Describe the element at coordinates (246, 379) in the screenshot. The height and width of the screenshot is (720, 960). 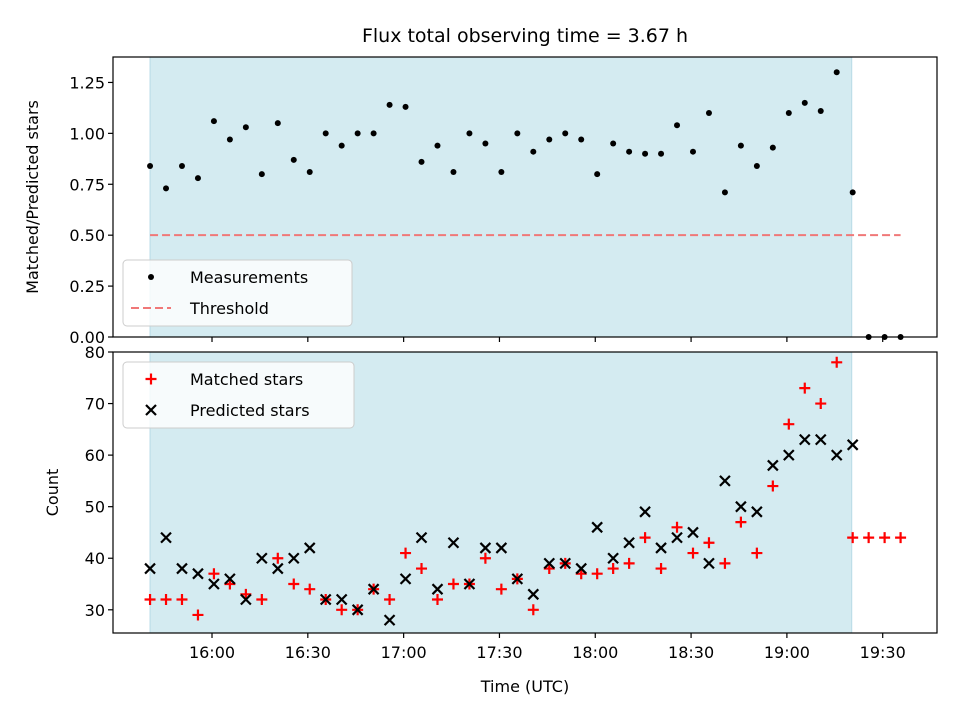
I see `legend-label: Matched stars` at that location.